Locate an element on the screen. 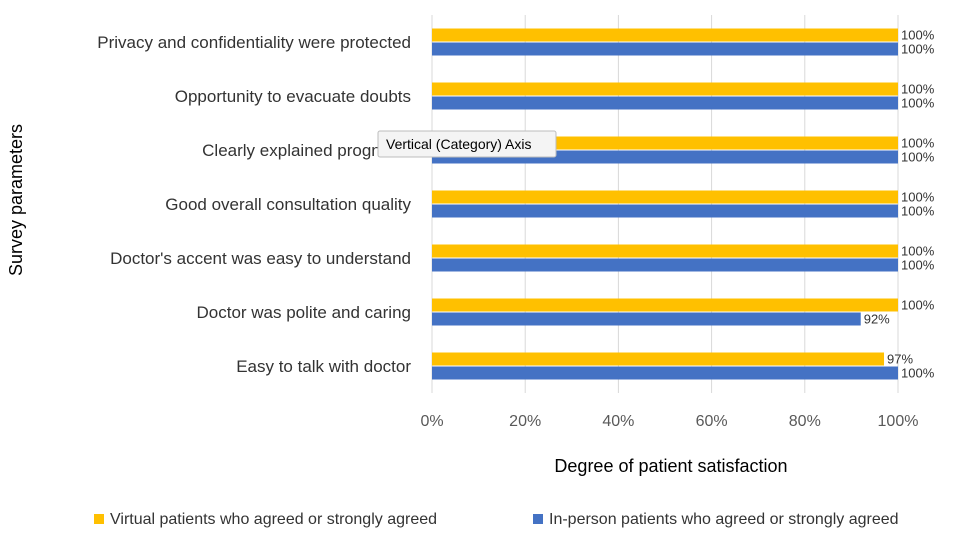  x-tick-label: 60% is located at coordinates (712, 421).